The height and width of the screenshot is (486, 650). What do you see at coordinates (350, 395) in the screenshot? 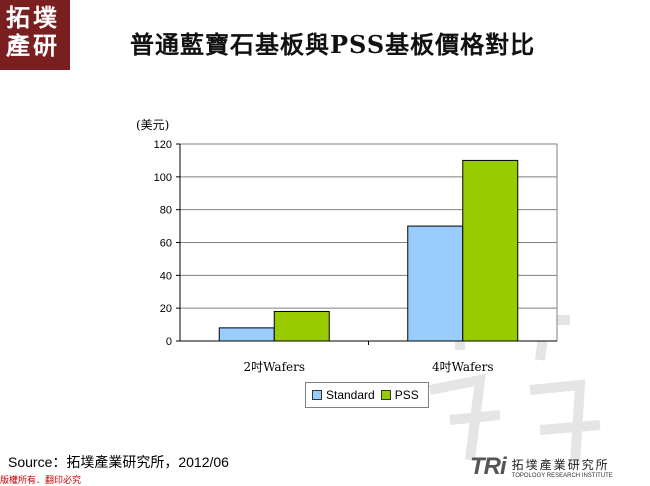
I see `legend-label-standard: Standard` at bounding box center [350, 395].